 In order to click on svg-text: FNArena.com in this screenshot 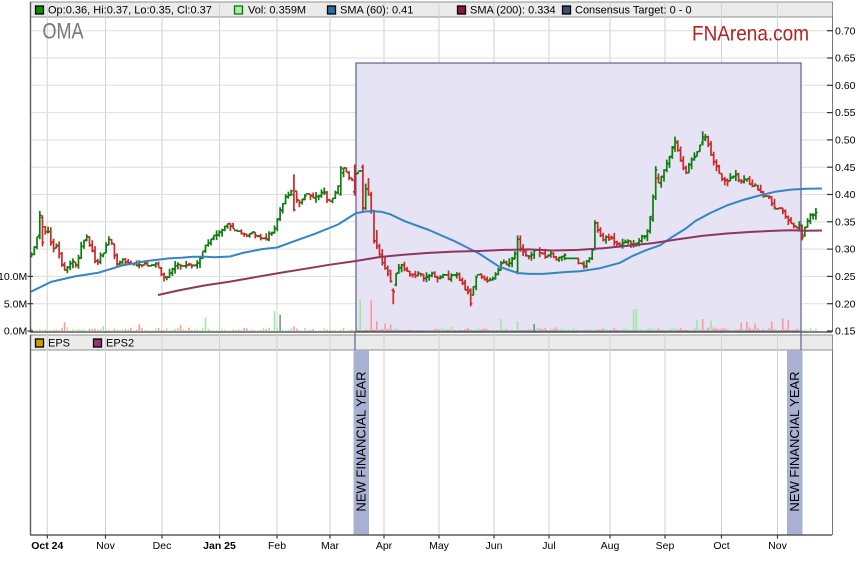, I will do `click(750, 34)`.